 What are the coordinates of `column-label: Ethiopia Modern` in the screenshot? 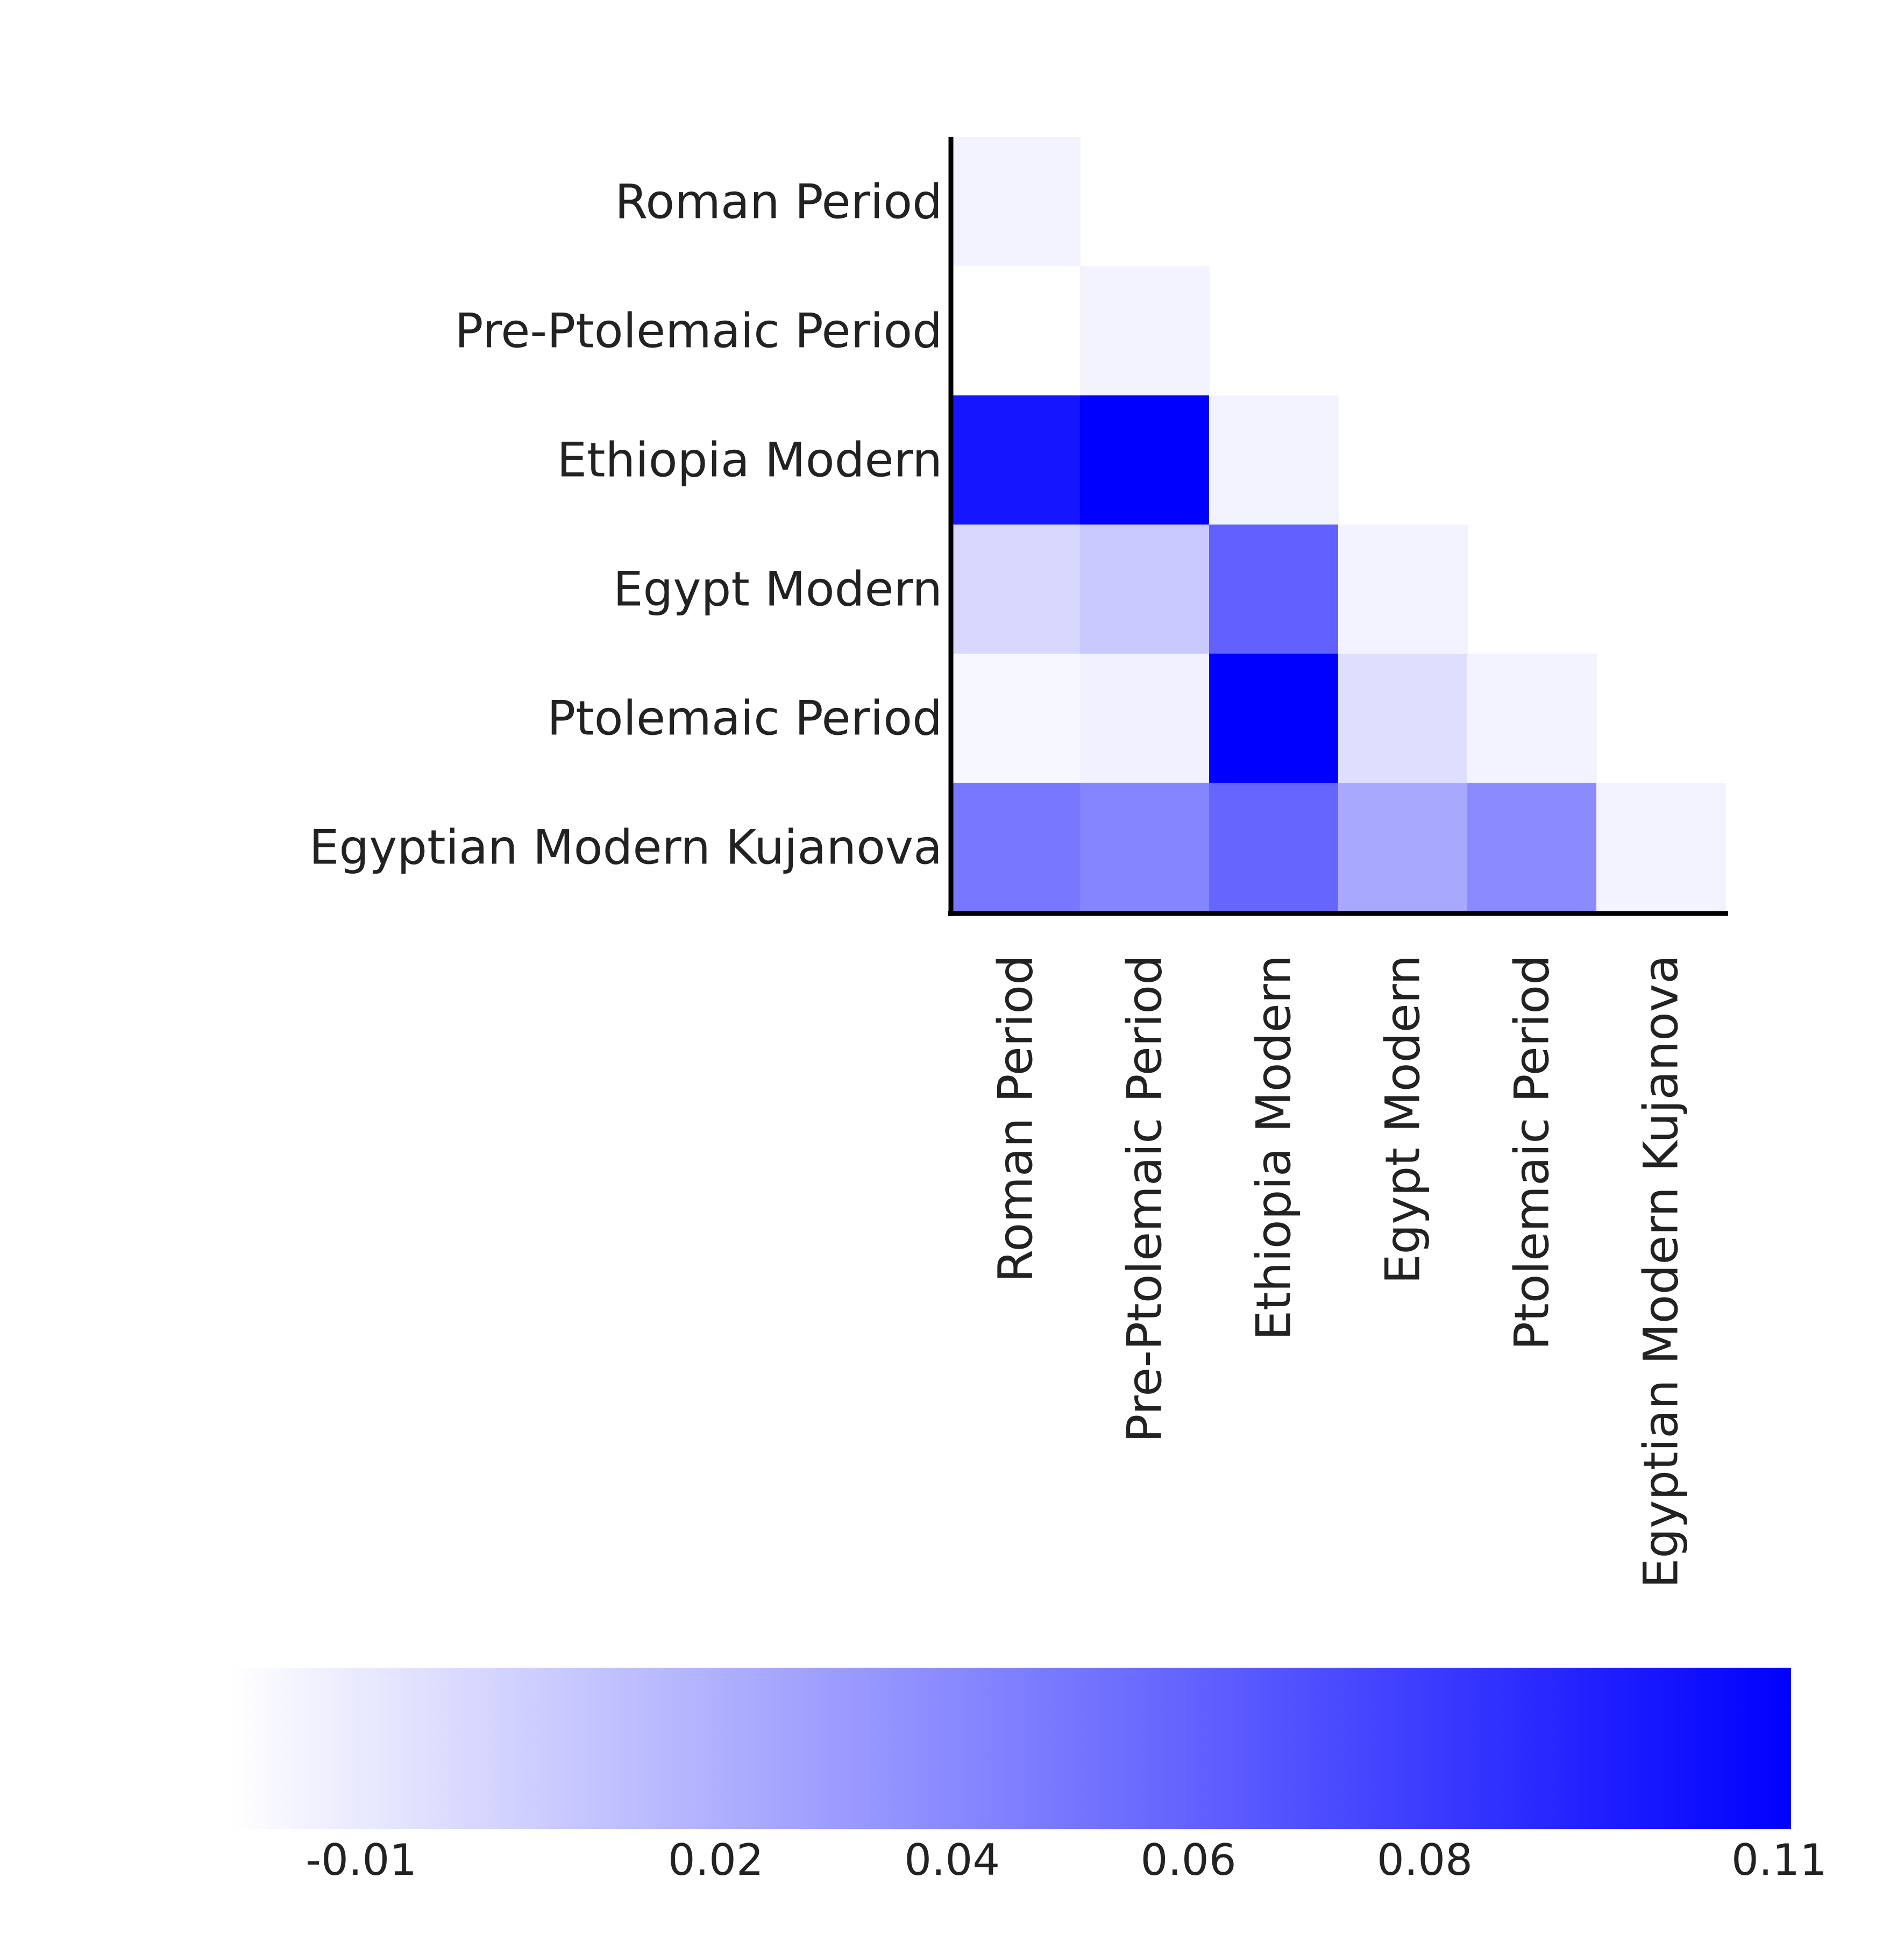 It's located at (1274, 1148).